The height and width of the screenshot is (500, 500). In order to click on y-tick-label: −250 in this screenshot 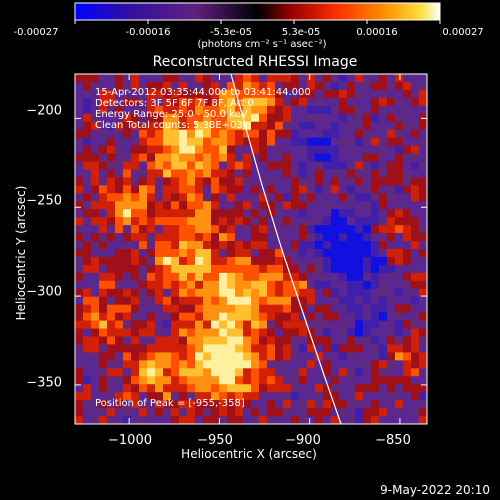, I will do `click(44, 201)`.